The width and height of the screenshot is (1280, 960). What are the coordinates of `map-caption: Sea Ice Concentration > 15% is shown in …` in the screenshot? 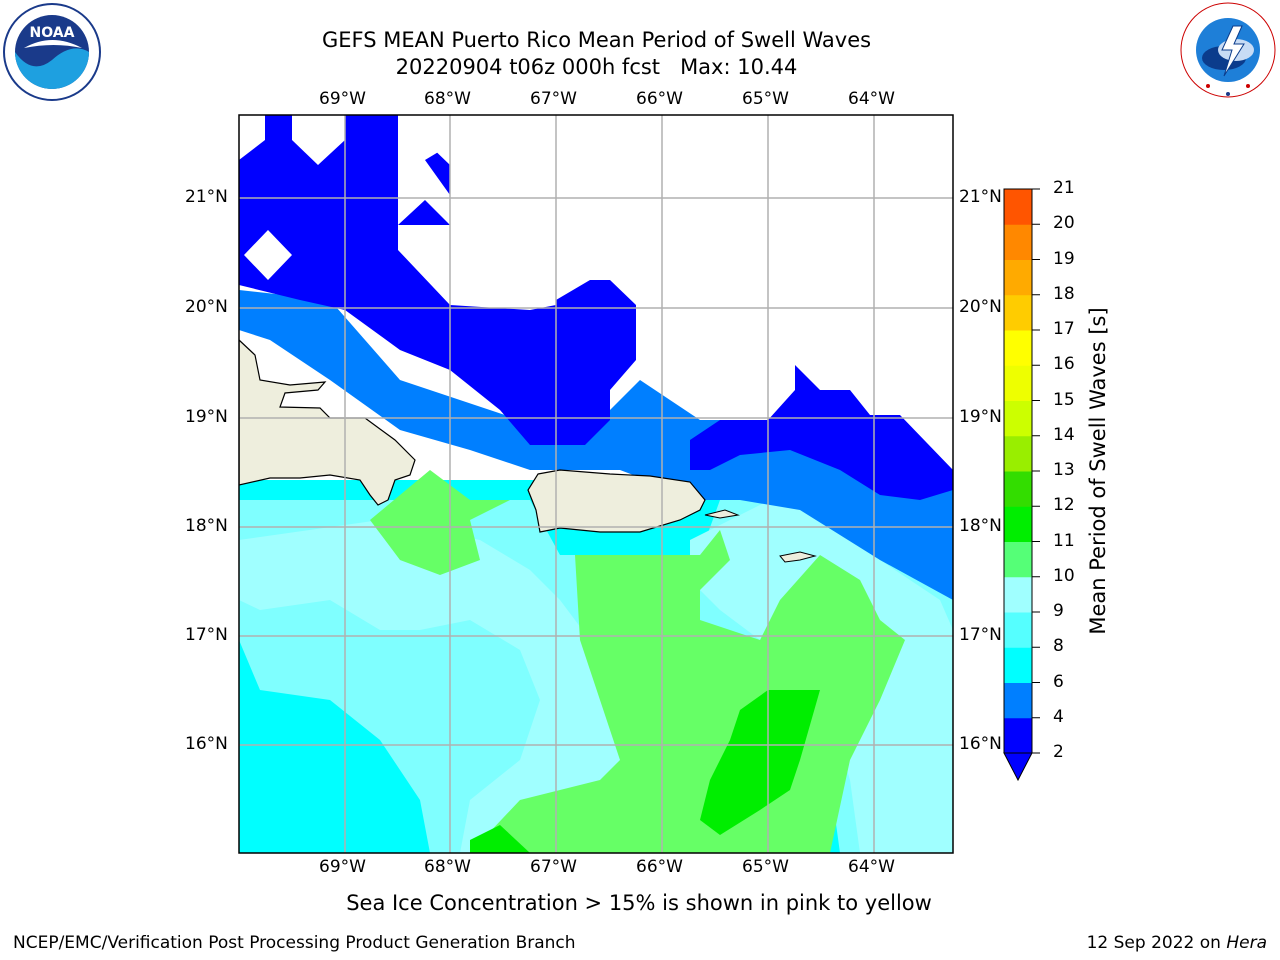 It's located at (639, 903).